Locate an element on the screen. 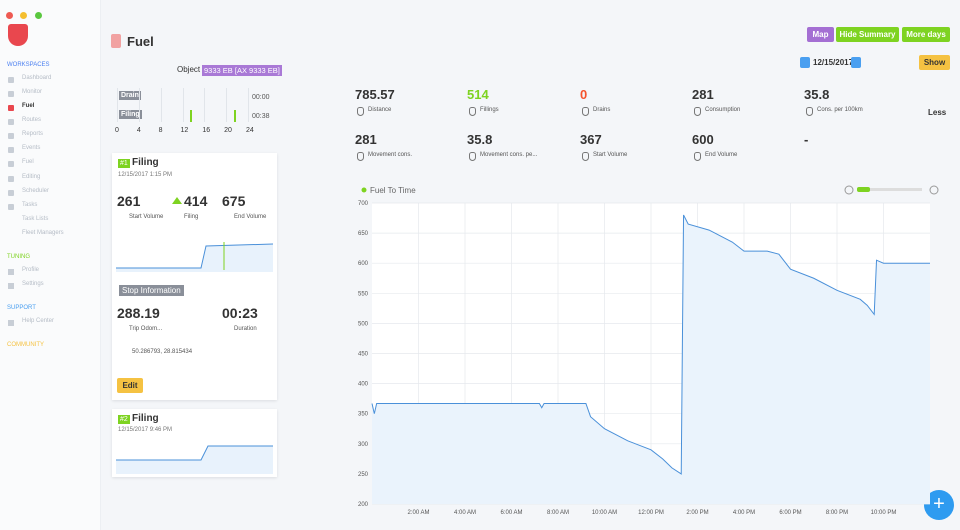  event-stat-value: 261 is located at coordinates (129, 201).